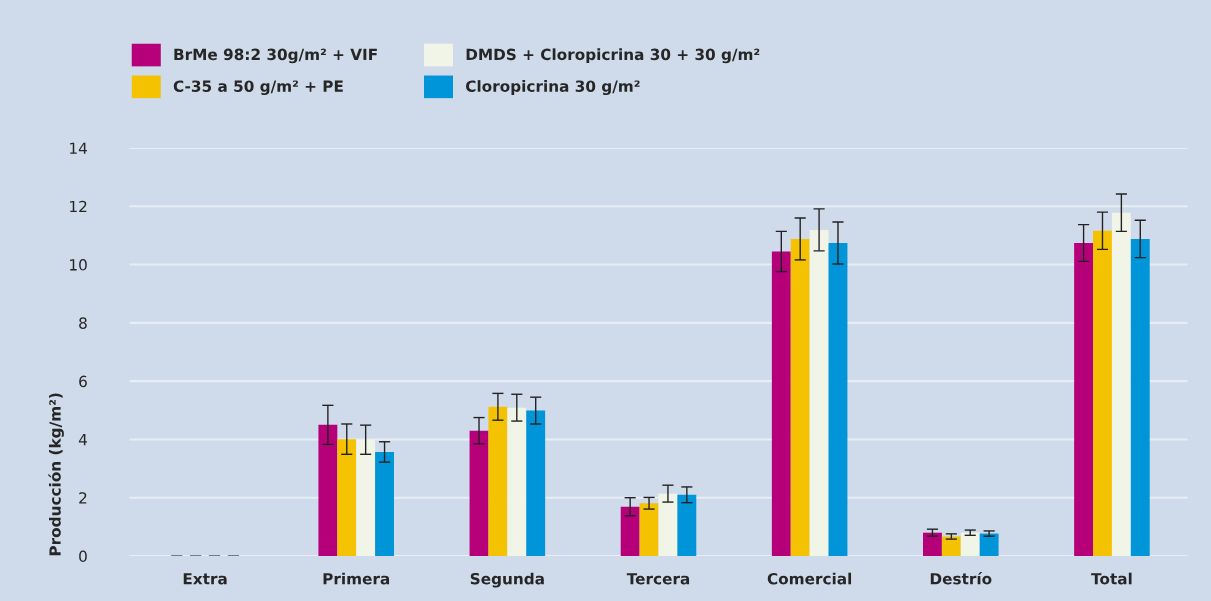  What do you see at coordinates (83, 381) in the screenshot?
I see `y-tick-label: 6` at bounding box center [83, 381].